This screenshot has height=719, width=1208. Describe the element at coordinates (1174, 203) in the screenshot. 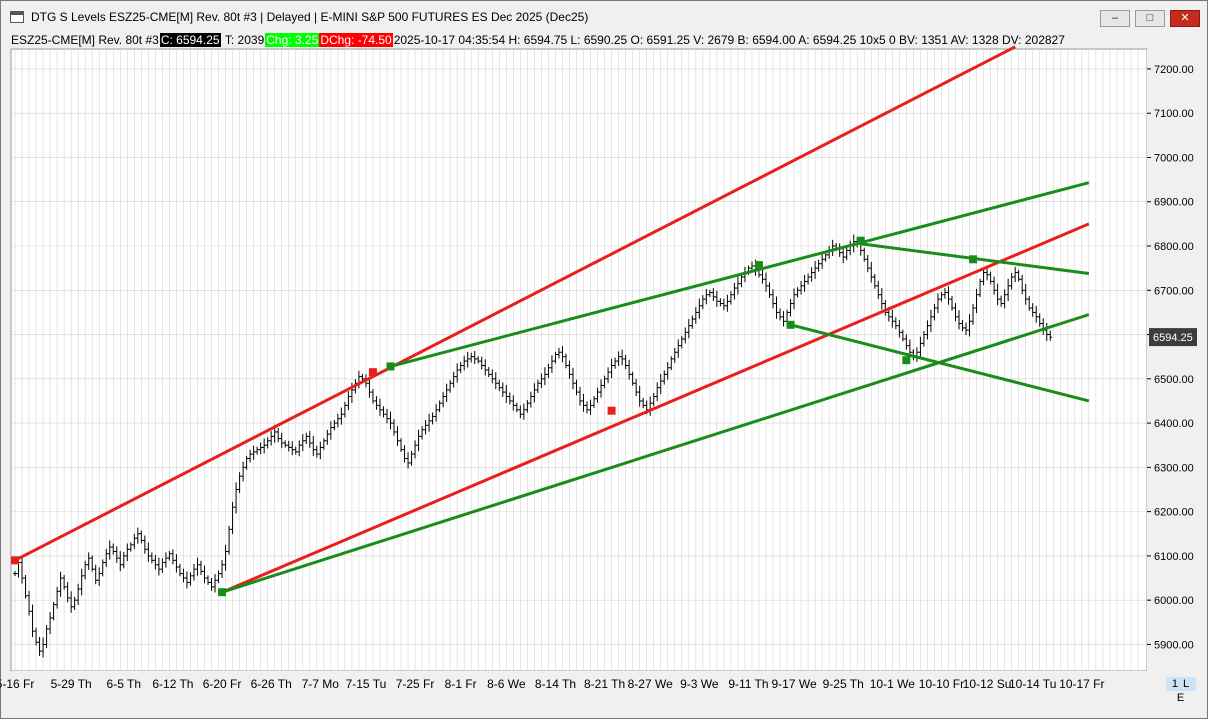

I see `y-tick-label: 6900.00` at that location.